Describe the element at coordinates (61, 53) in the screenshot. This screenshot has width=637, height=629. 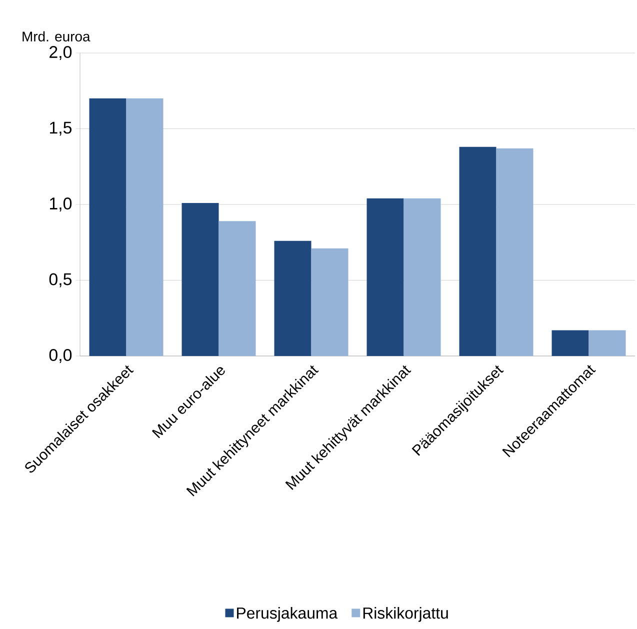
I see `y-tick-label: 2,0` at that location.